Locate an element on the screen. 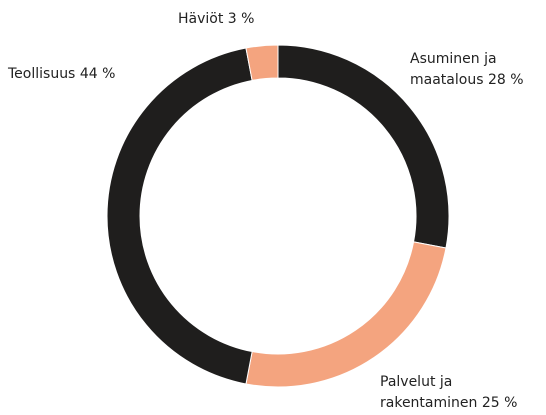 The image size is (546, 415). value-label: 3 % is located at coordinates (241, 19).